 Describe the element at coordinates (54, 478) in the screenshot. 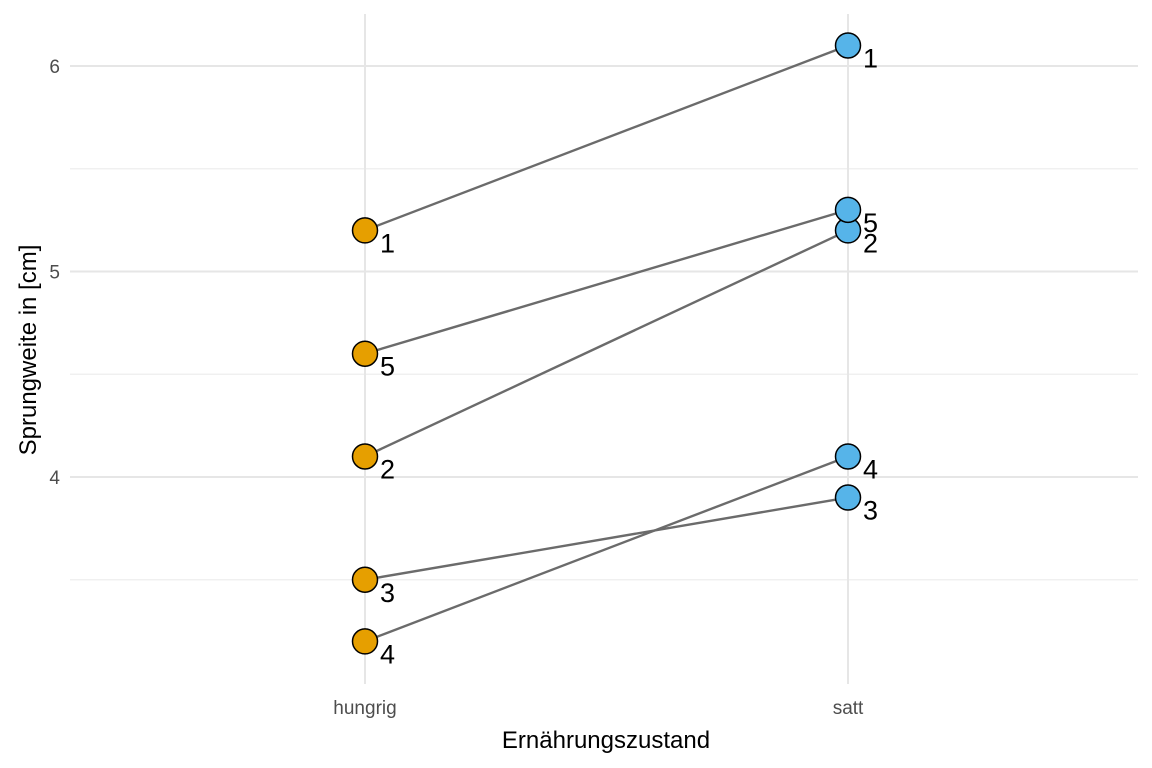

I see `y-tick-label: 4` at that location.